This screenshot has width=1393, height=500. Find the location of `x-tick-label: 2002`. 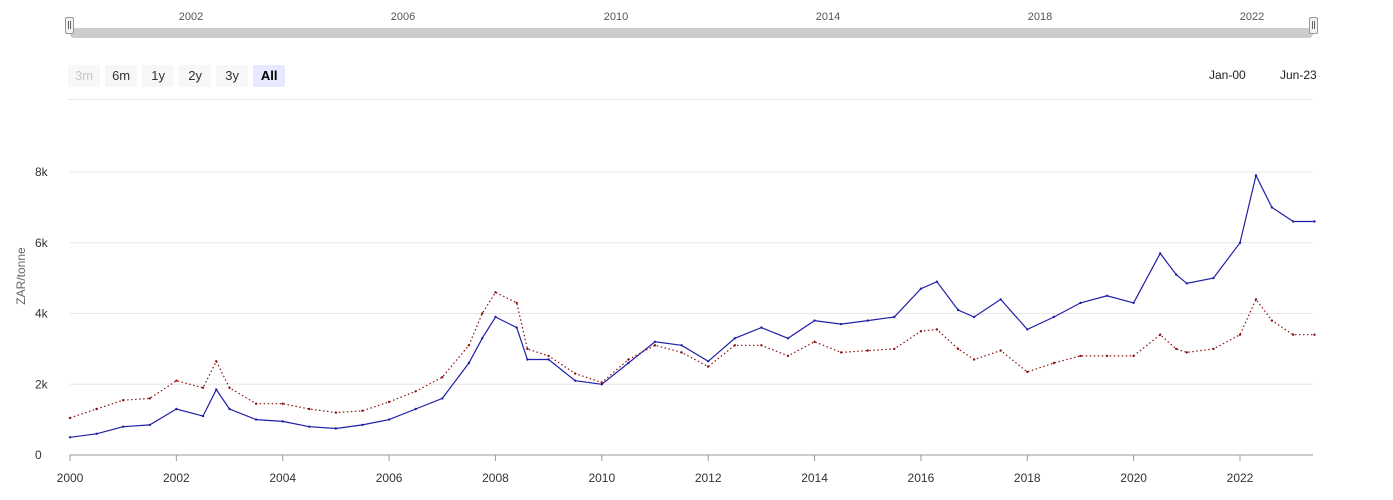

x-tick-label: 2002 is located at coordinates (176, 478).